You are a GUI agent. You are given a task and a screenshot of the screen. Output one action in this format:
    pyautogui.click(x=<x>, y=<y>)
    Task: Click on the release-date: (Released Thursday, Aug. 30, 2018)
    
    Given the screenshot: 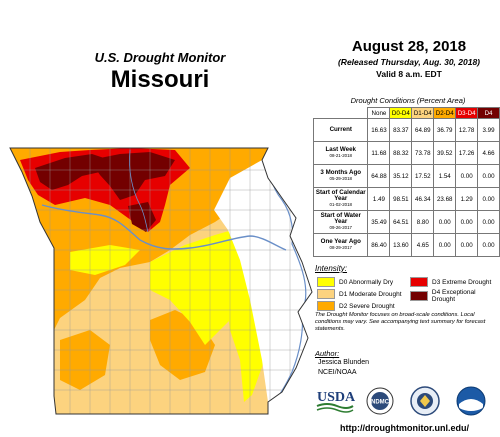 What is the action you would take?
    pyautogui.click(x=409, y=62)
    